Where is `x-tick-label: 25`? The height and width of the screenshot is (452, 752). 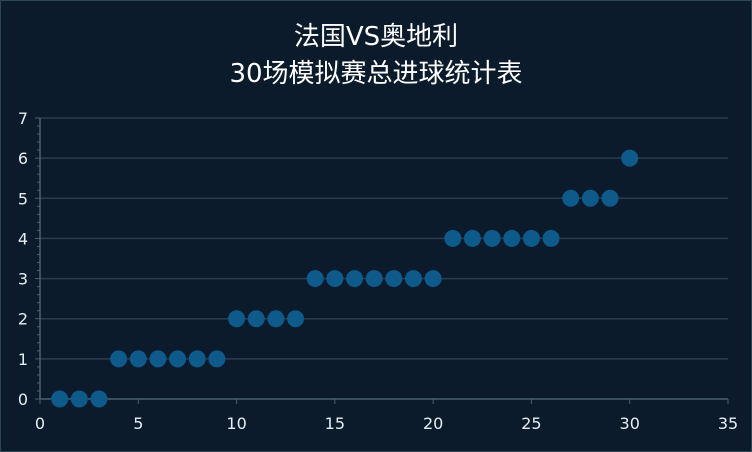
x-tick-label: 25 is located at coordinates (531, 423).